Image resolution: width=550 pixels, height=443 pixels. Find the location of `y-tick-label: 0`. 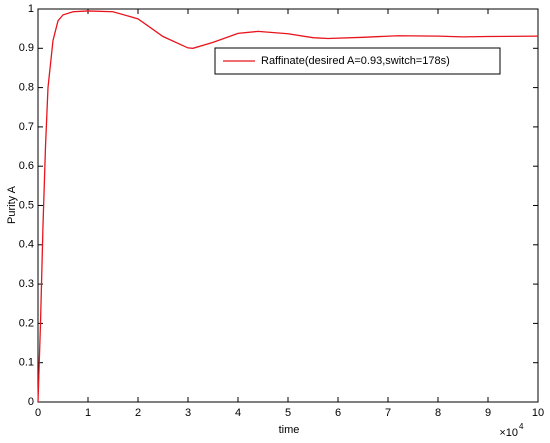

y-tick-label: 0 is located at coordinates (31, 402).